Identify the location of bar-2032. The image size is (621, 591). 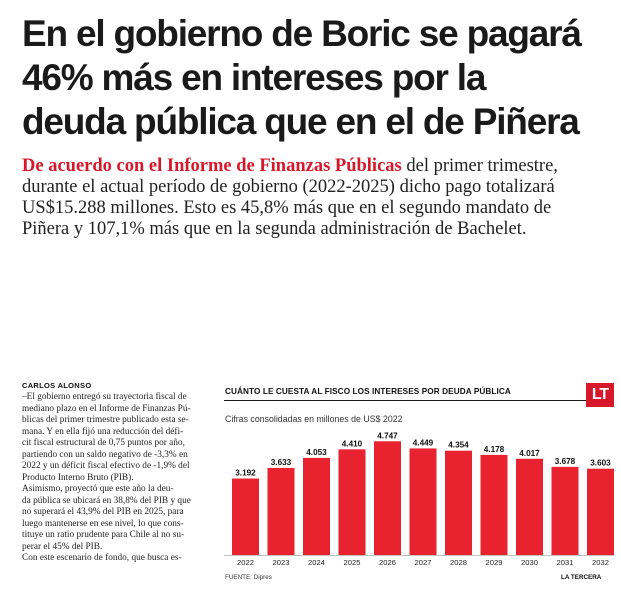
(600, 511).